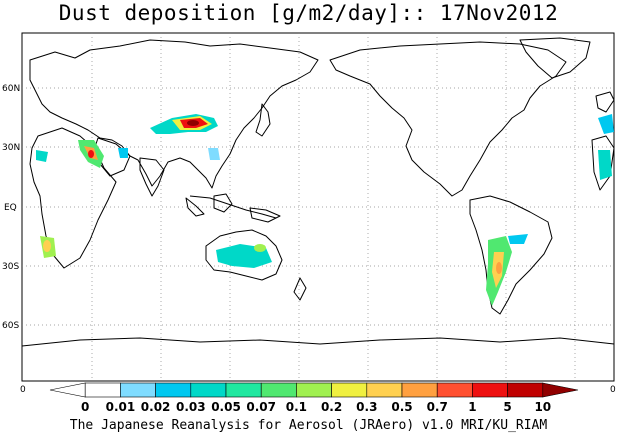 Image resolution: width=617 pixels, height=438 pixels. Describe the element at coordinates (542, 407) in the screenshot. I see `colorbar-label: 10` at that location.